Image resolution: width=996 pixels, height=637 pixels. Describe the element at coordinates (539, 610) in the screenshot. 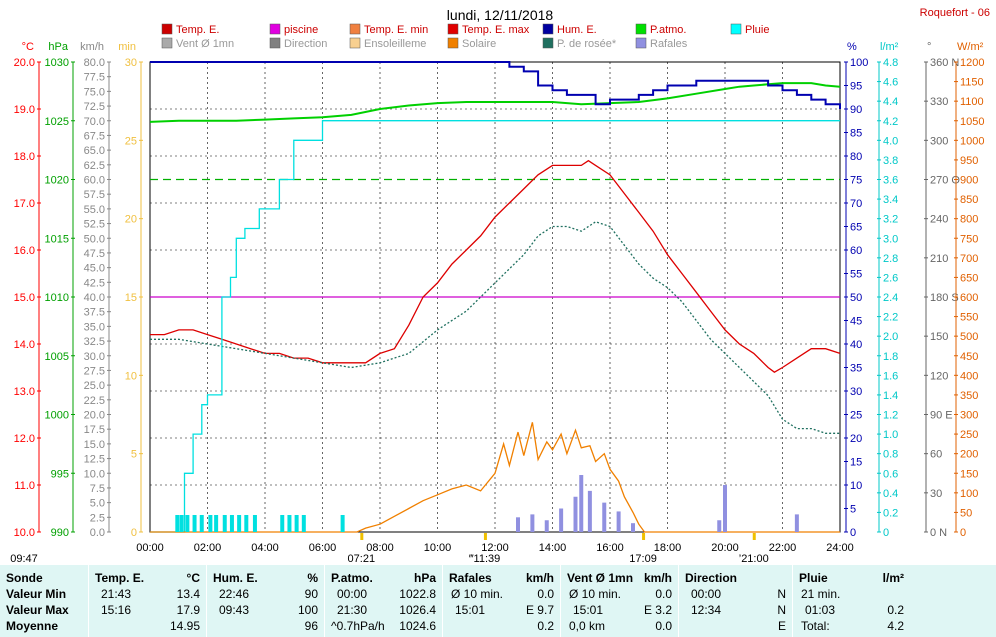

I see `rafales-max-value: E 9.7` at that location.